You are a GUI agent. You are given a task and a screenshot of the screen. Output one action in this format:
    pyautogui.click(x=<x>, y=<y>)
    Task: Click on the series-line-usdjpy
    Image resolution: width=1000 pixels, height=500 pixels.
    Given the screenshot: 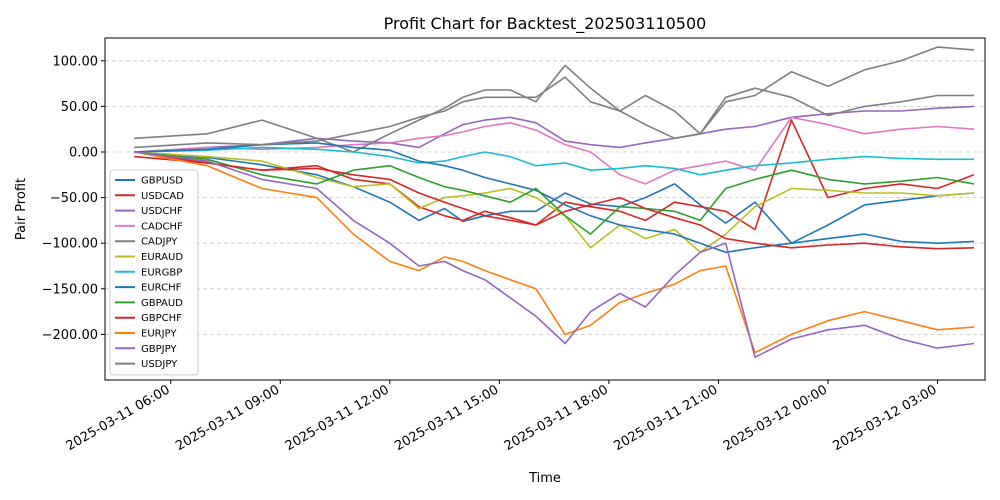 What is the action you would take?
    pyautogui.click(x=554, y=112)
    